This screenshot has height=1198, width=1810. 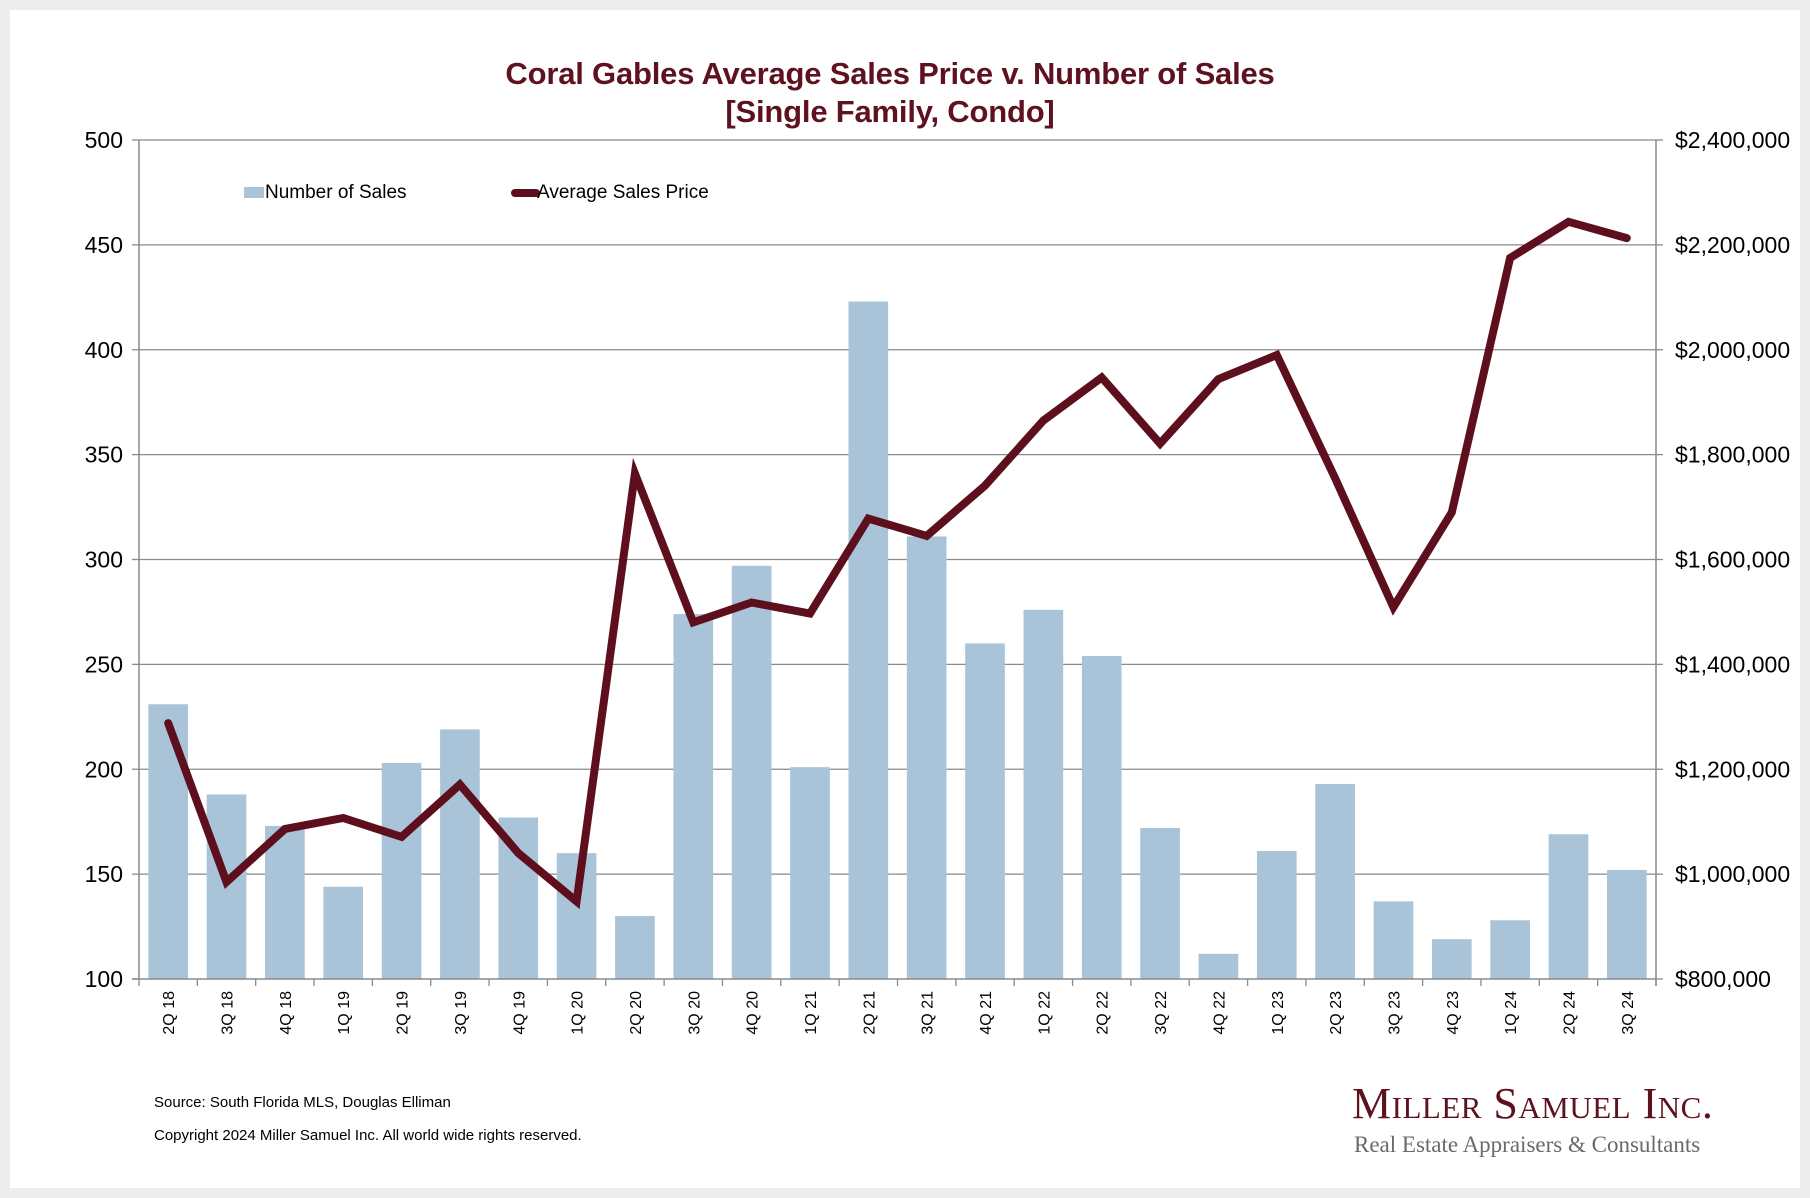 I want to click on right-axis-tick-label: $2,000,000, so click(x=1732, y=350).